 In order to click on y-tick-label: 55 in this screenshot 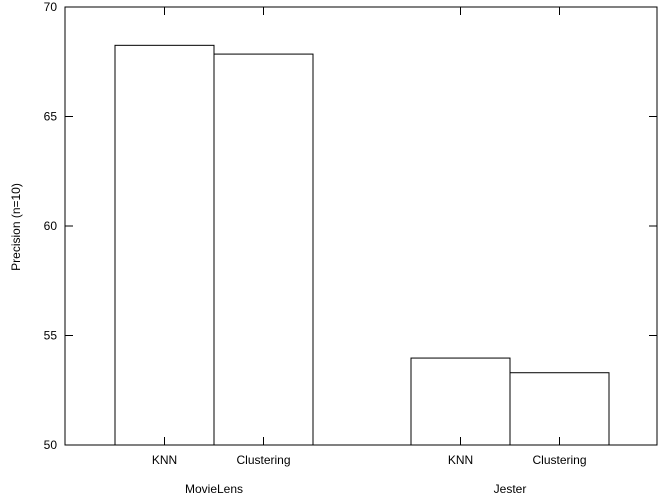, I will do `click(51, 336)`.